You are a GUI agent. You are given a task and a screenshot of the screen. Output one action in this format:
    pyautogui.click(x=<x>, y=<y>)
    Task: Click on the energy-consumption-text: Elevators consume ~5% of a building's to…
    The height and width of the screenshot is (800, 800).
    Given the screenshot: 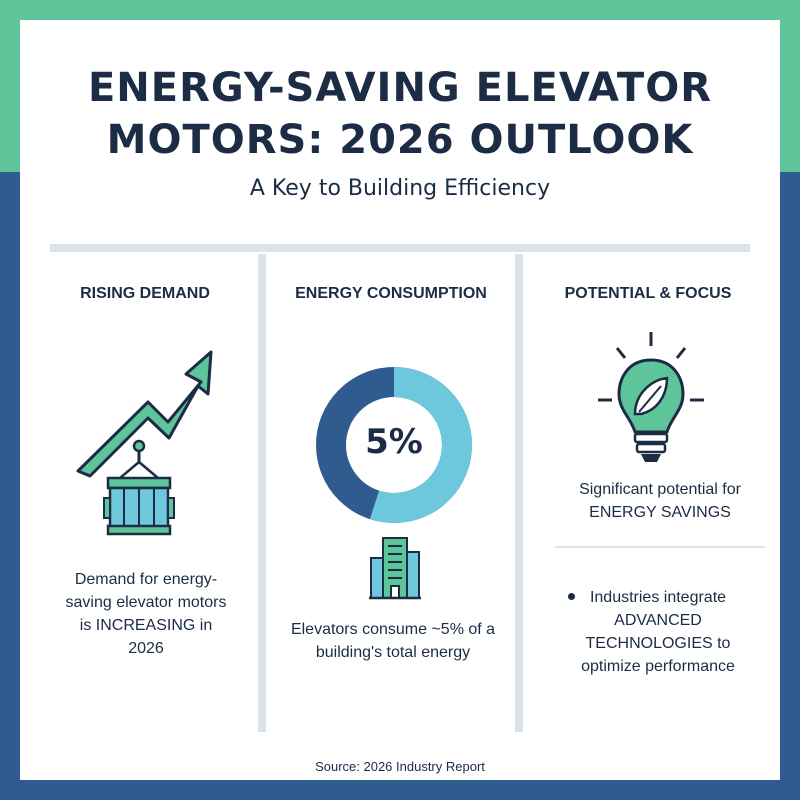 What is the action you would take?
    pyautogui.click(x=393, y=641)
    